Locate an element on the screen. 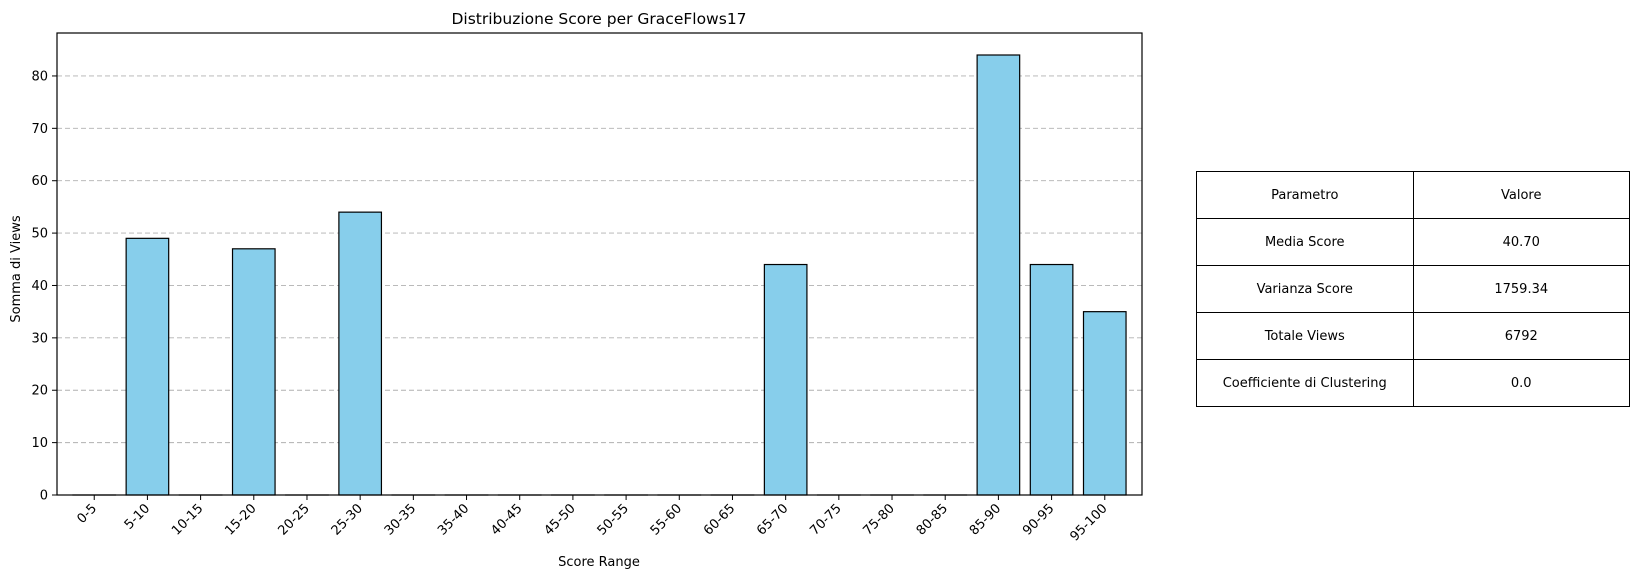 The height and width of the screenshot is (578, 1640). table-row: Media Score 40.70 is located at coordinates (1413, 242).